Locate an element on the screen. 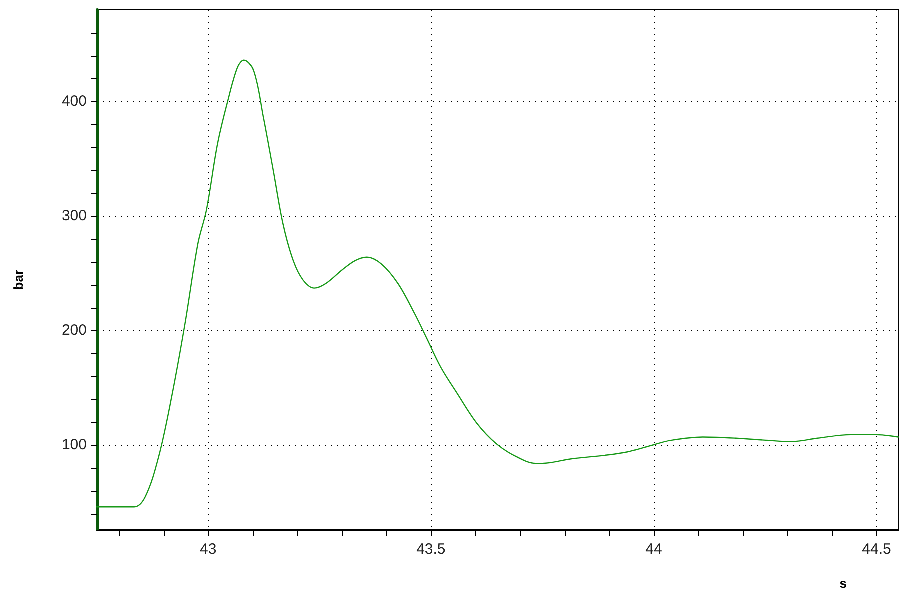 The image size is (899, 596). x-tick-label: 44 is located at coordinates (654, 549).